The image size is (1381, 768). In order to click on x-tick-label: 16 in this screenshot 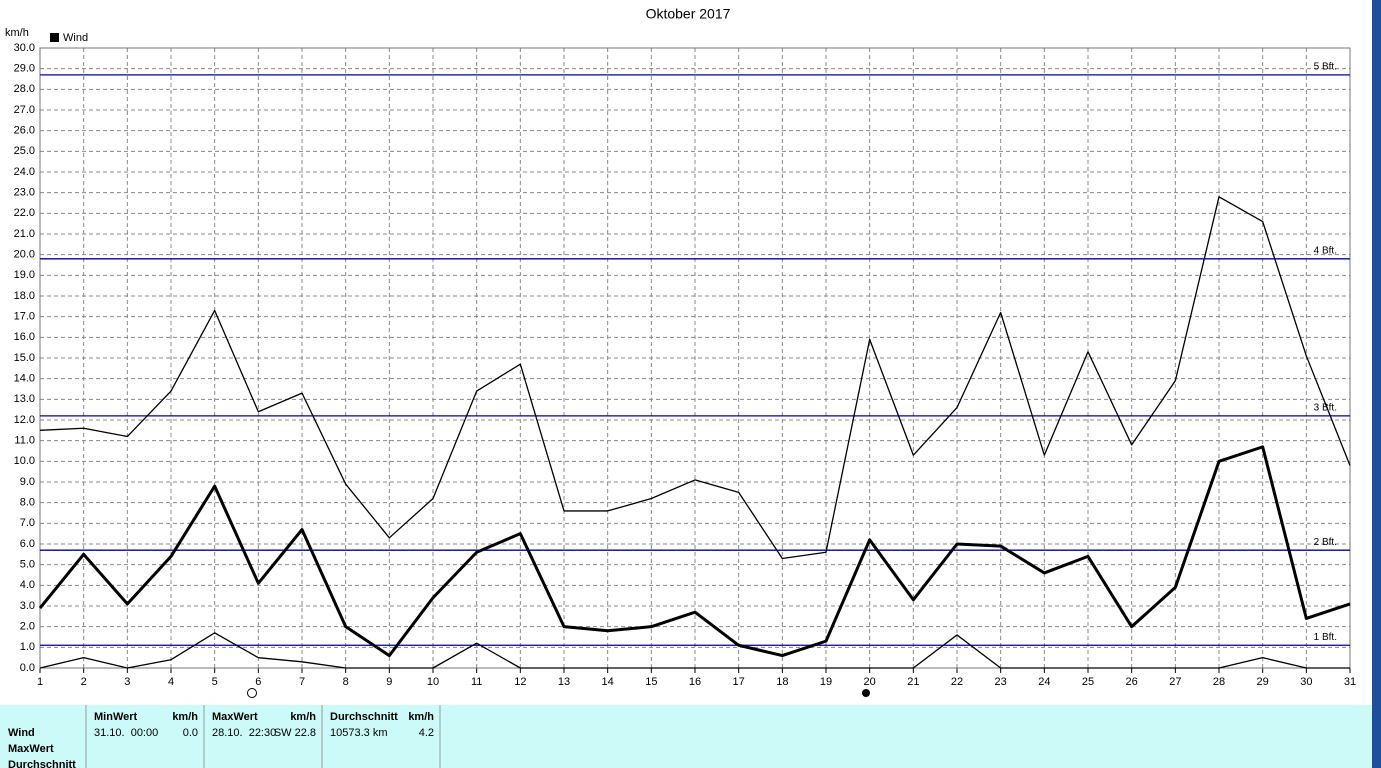, I will do `click(695, 682)`.